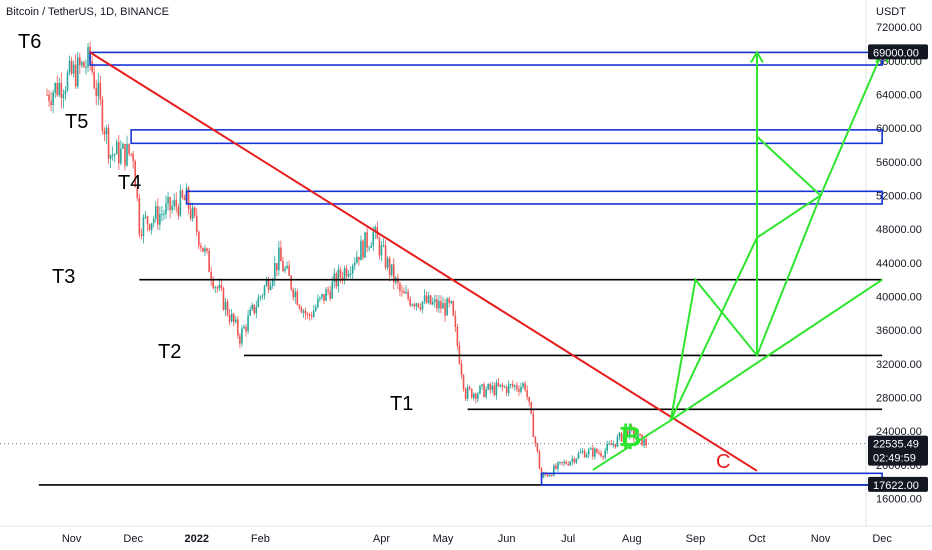  What do you see at coordinates (899, 264) in the screenshot?
I see `y-tick-label: 44000.00` at bounding box center [899, 264].